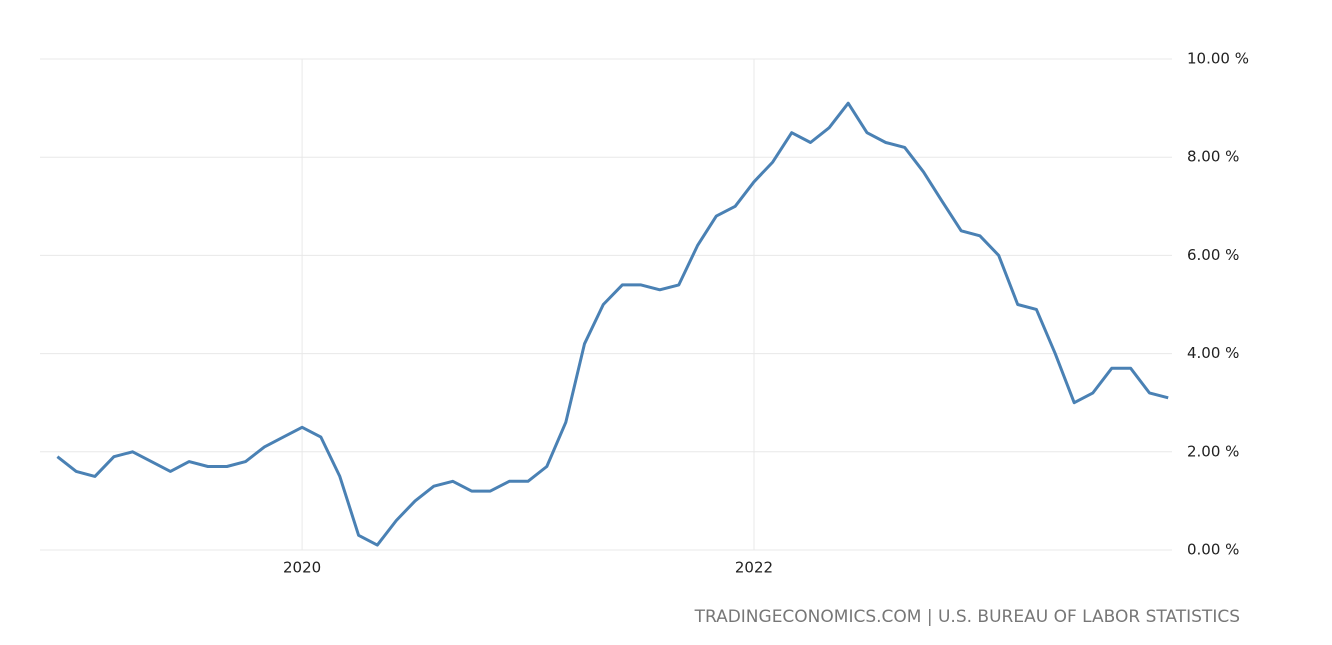  I want to click on y-tick-label: 2.00 %, so click(1213, 451).